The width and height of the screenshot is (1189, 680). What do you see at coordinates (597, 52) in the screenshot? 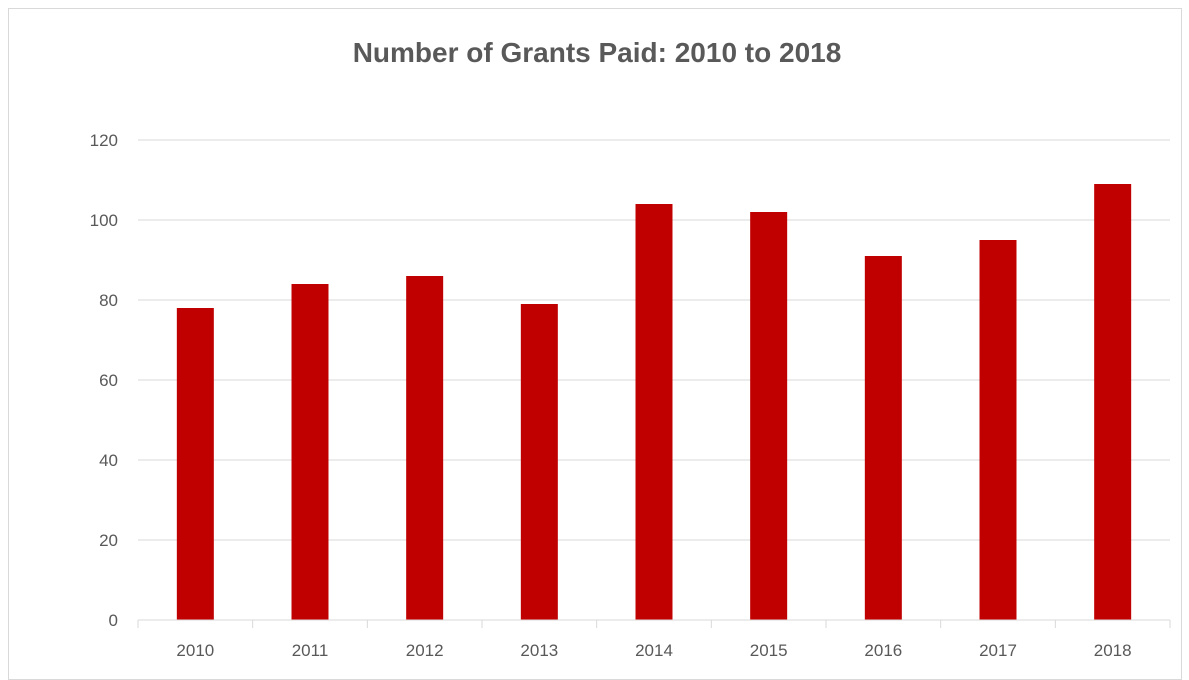
I see `chart-title: Number of Grants Paid: 2010 to 2018` at bounding box center [597, 52].